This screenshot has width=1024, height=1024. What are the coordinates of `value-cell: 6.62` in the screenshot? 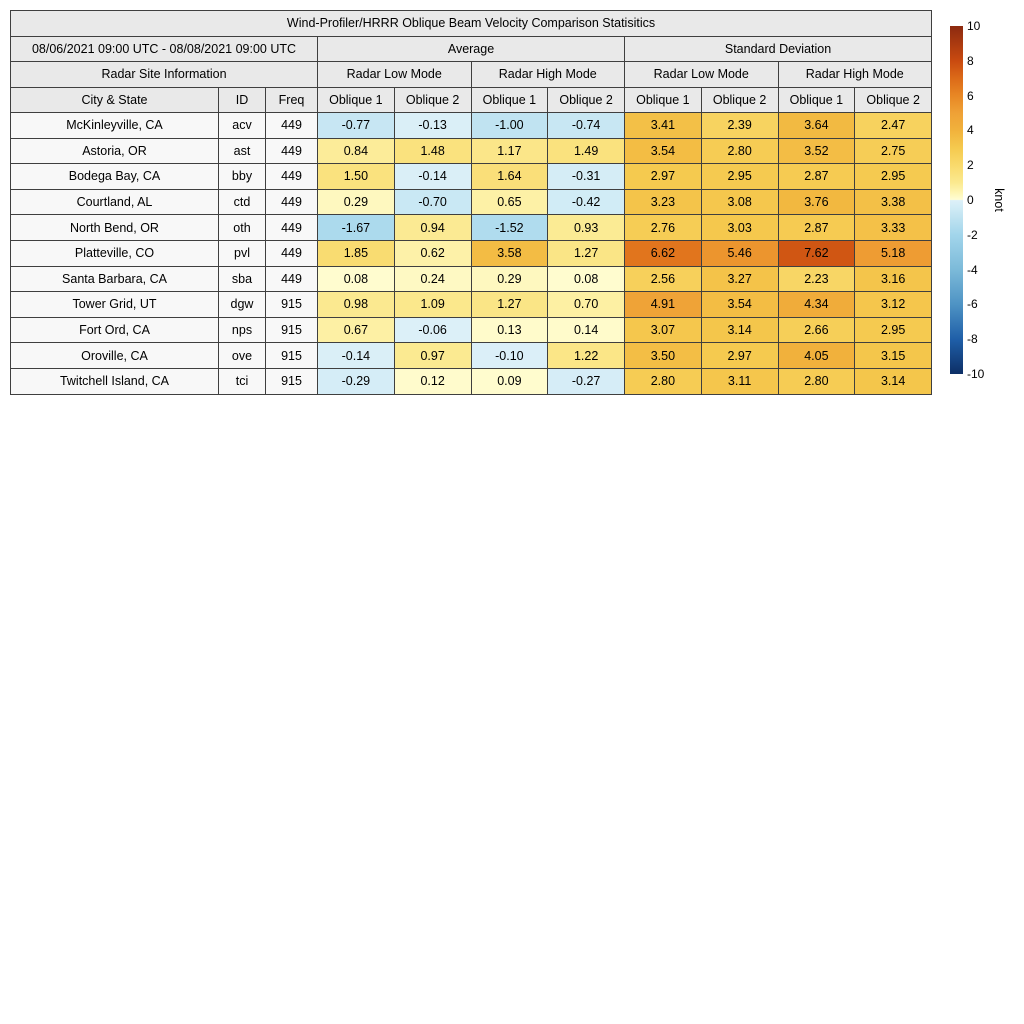 It's located at (663, 253).